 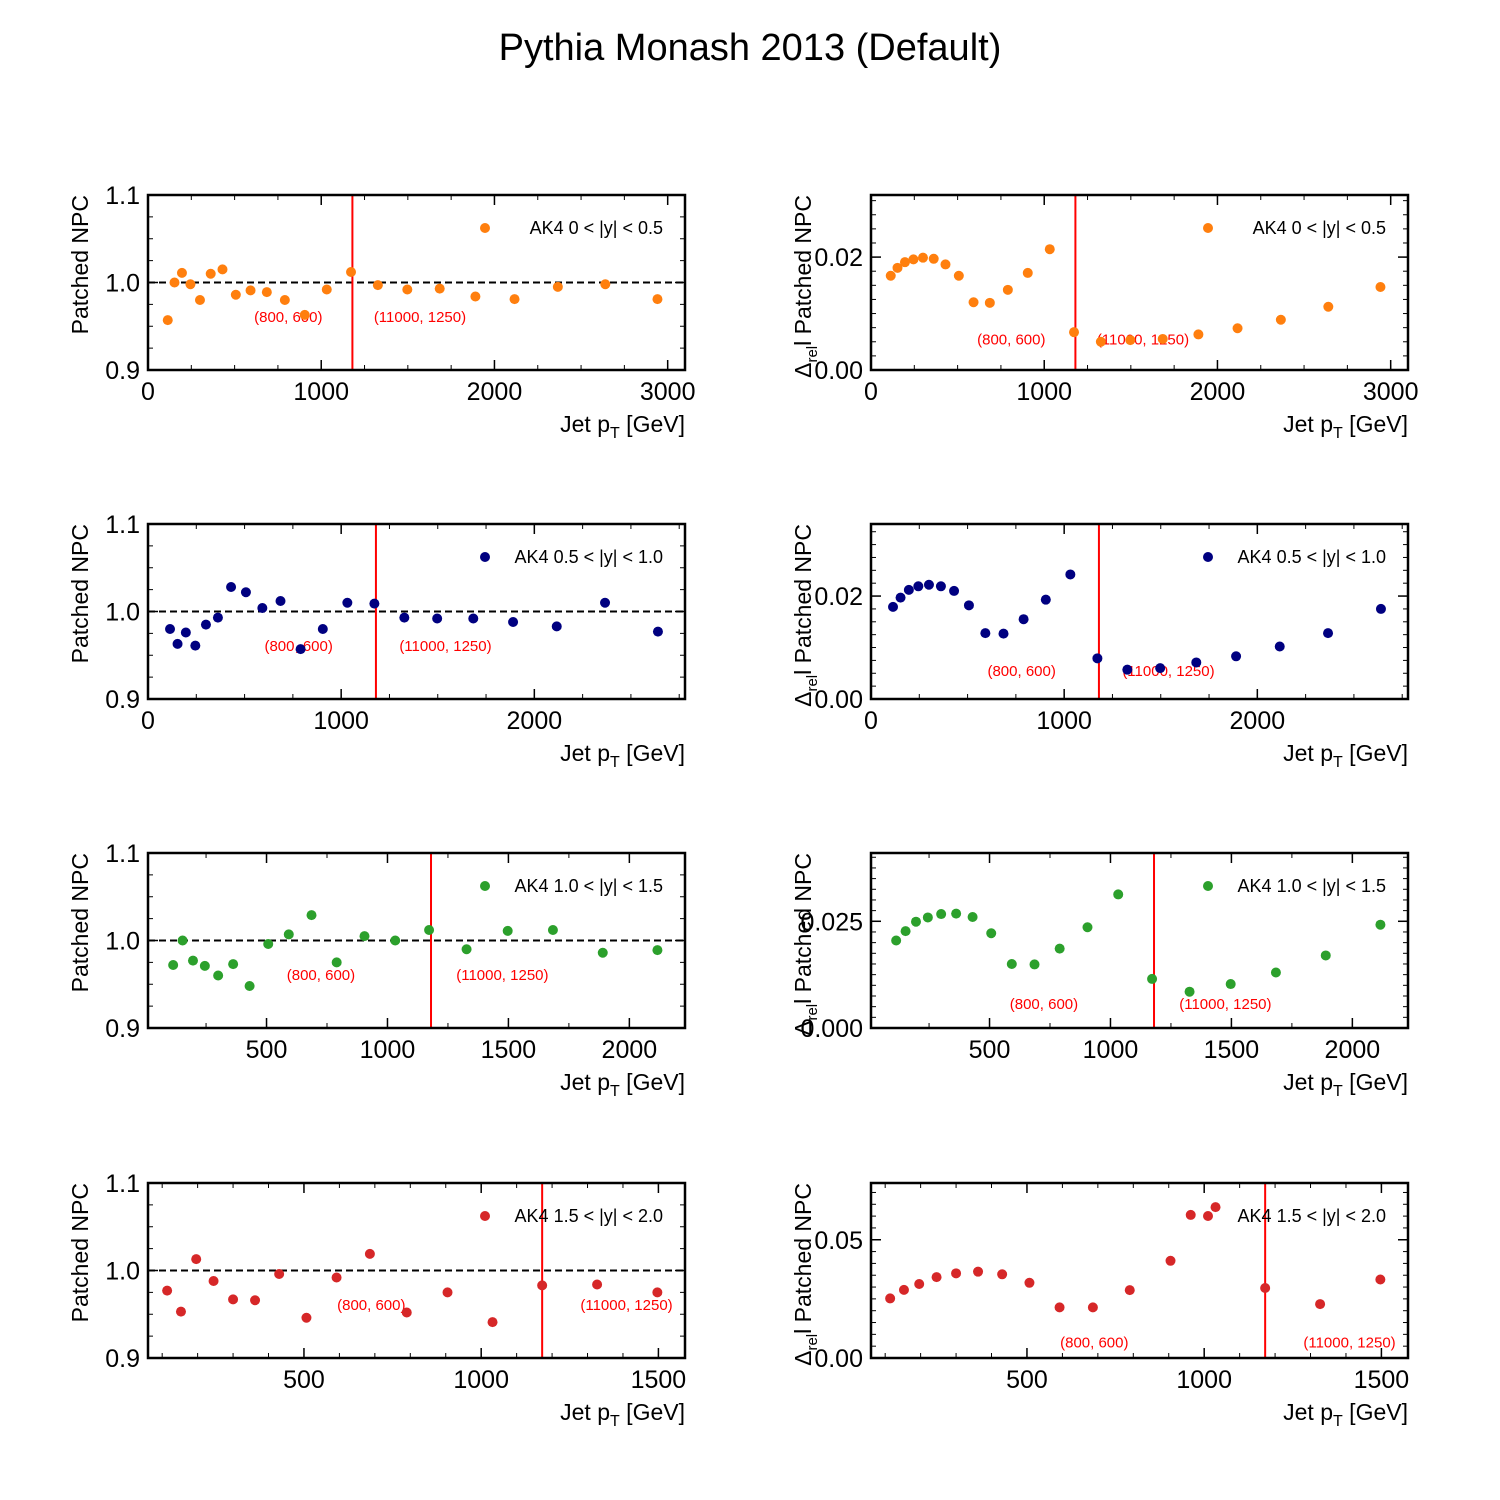 I want to click on legend-label: AK4 1.5 < |y| < 2.0, so click(x=1312, y=1216).